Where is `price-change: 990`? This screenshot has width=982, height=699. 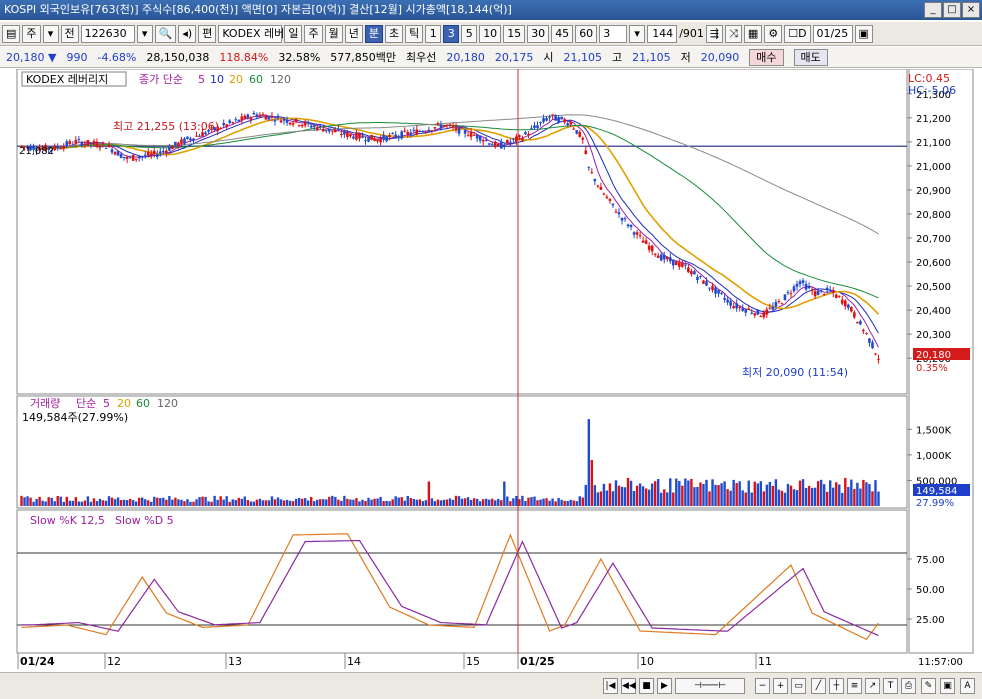
price-change: 990 is located at coordinates (77, 57).